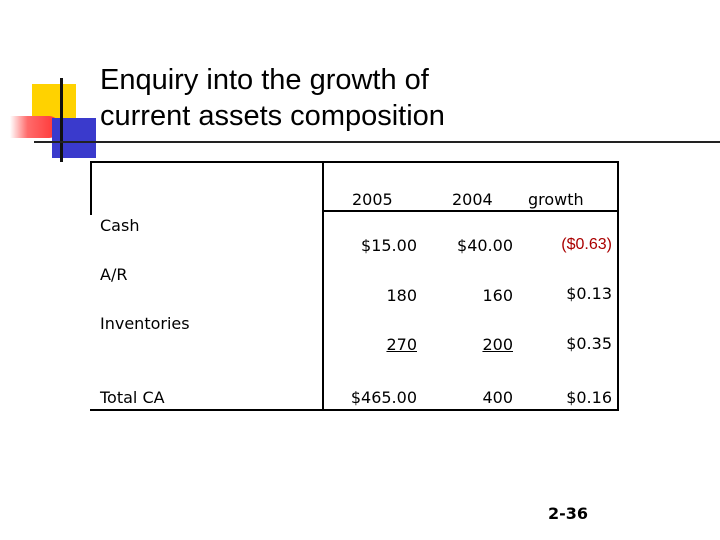 The image size is (720, 540). Describe the element at coordinates (568, 513) in the screenshot. I see `page-number: 2-36` at that location.